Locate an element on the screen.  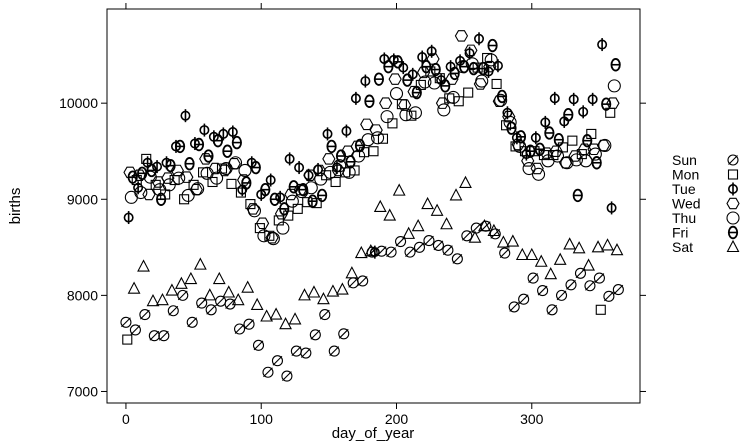
y-axis-title: births is located at coordinates (15, 206).